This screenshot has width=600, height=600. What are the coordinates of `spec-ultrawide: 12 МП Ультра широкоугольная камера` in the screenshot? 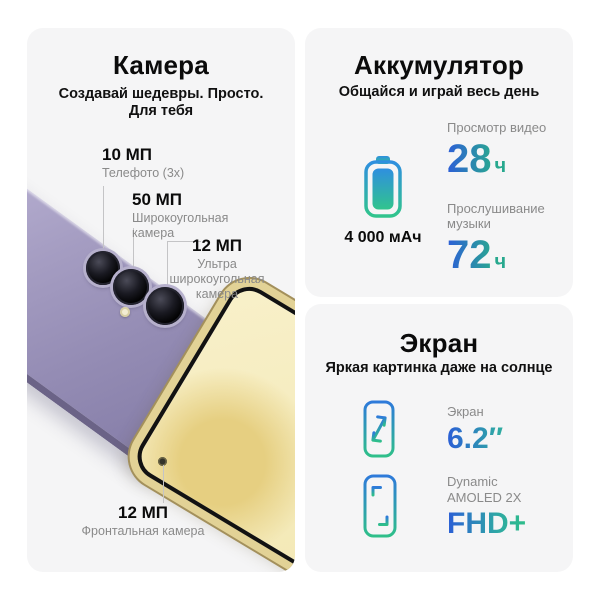 It's located at (217, 269).